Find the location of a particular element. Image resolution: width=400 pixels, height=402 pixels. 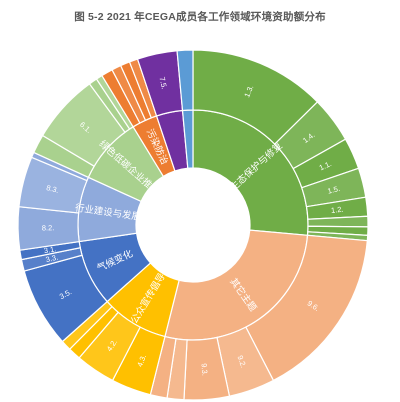

subcategory-label: 9.2. is located at coordinates (242, 361).